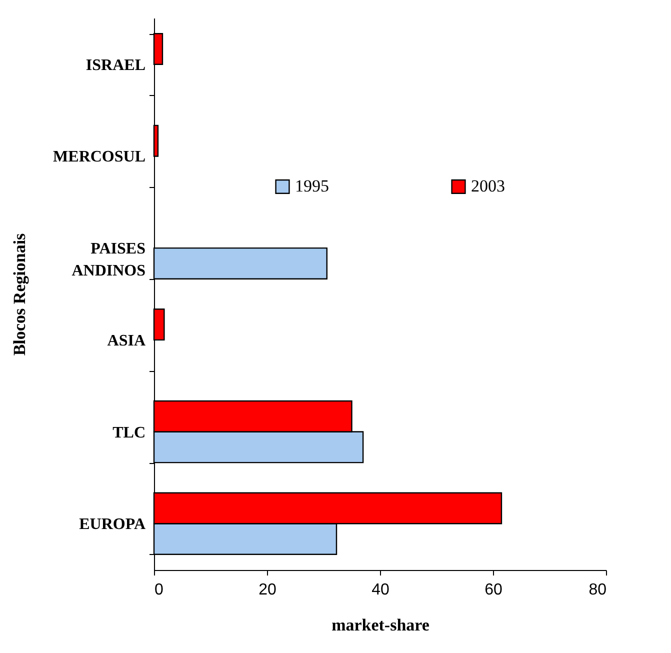 The width and height of the screenshot is (671, 653). I want to click on x-tick-label: 20, so click(267, 590).